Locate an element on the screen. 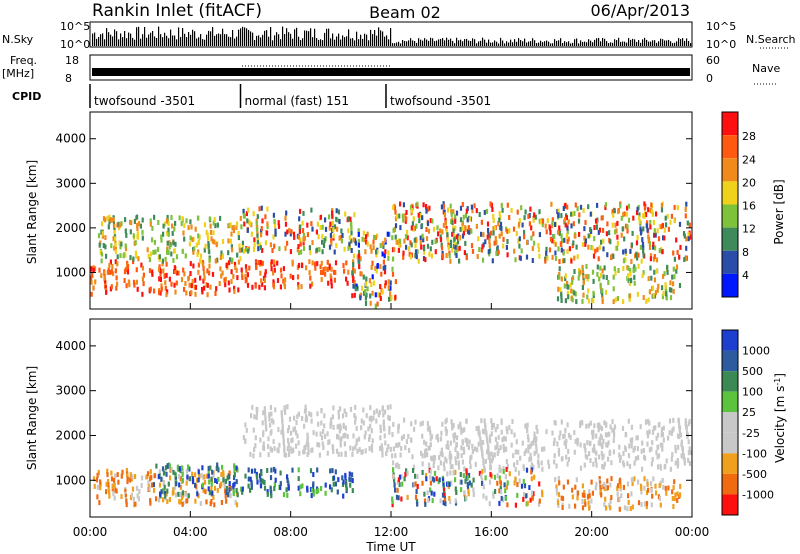  freq-tick-bottom: 8 is located at coordinates (68, 78).